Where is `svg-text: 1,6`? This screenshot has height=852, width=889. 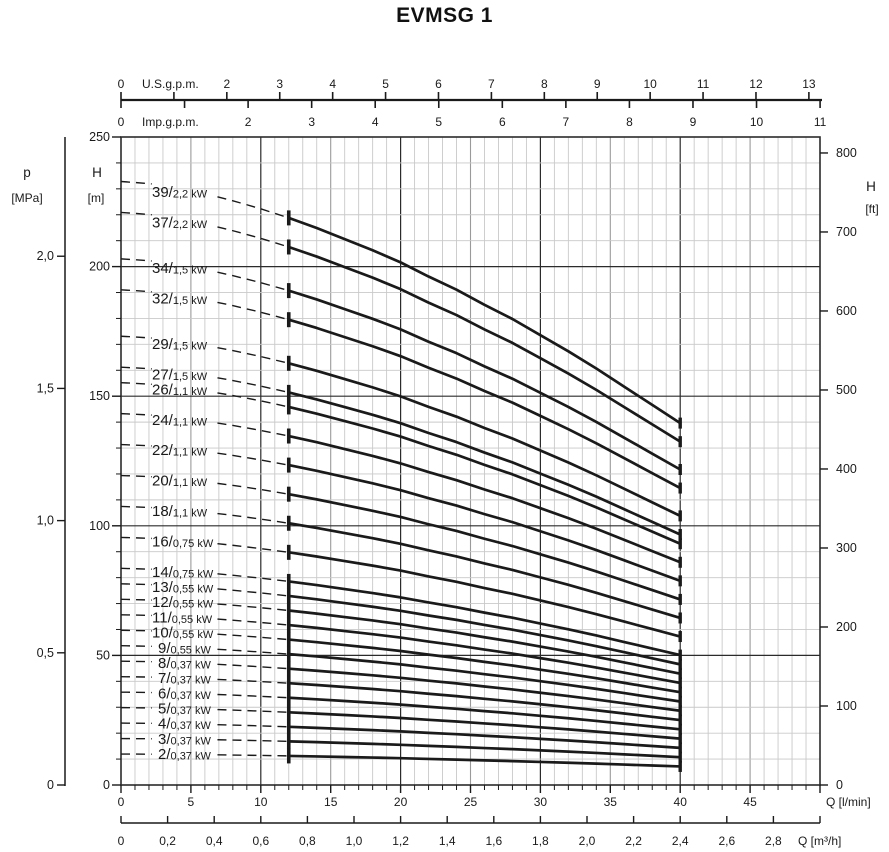 svg-text: 1,6 is located at coordinates (493, 841).